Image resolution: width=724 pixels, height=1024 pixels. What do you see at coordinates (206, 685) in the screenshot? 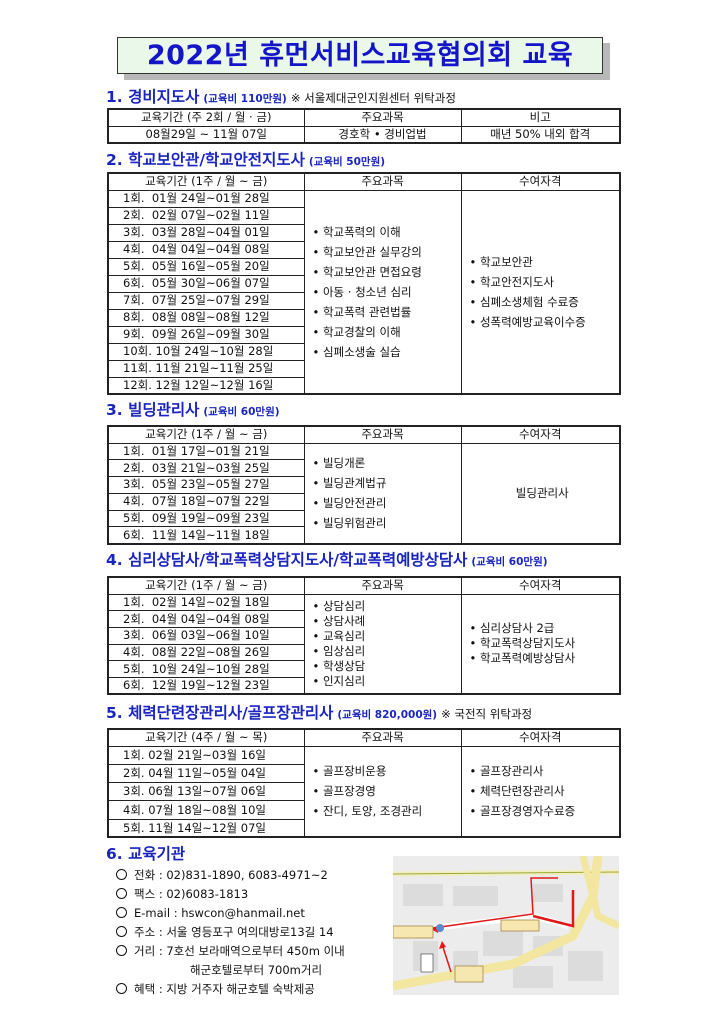
I see `period-cell: 6회. 12월 19일~12월 23일` at bounding box center [206, 685].